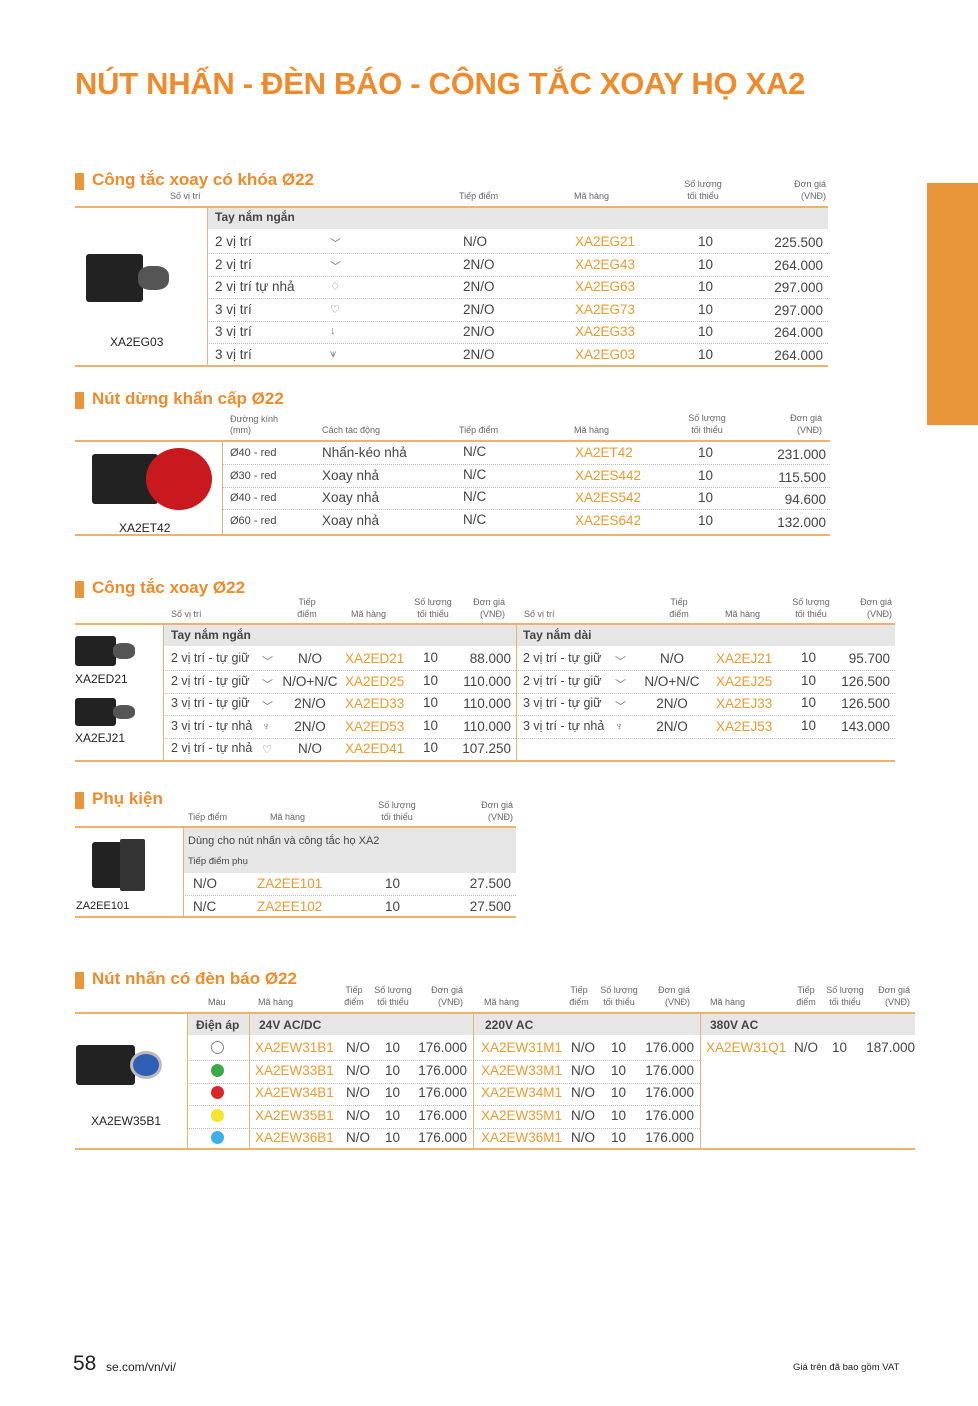 This screenshot has height=1406, width=978. What do you see at coordinates (294, 1092) in the screenshot?
I see `product-code: XA2EW34B1` at bounding box center [294, 1092].